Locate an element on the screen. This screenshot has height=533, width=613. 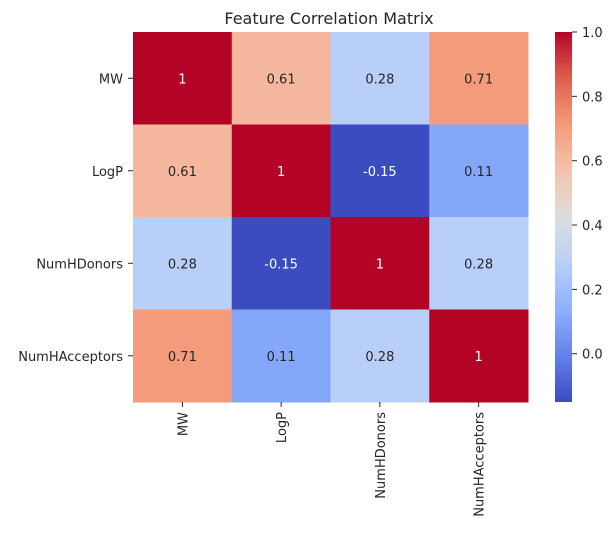
colorbar-tick-label: 0.4 is located at coordinates (592, 226).